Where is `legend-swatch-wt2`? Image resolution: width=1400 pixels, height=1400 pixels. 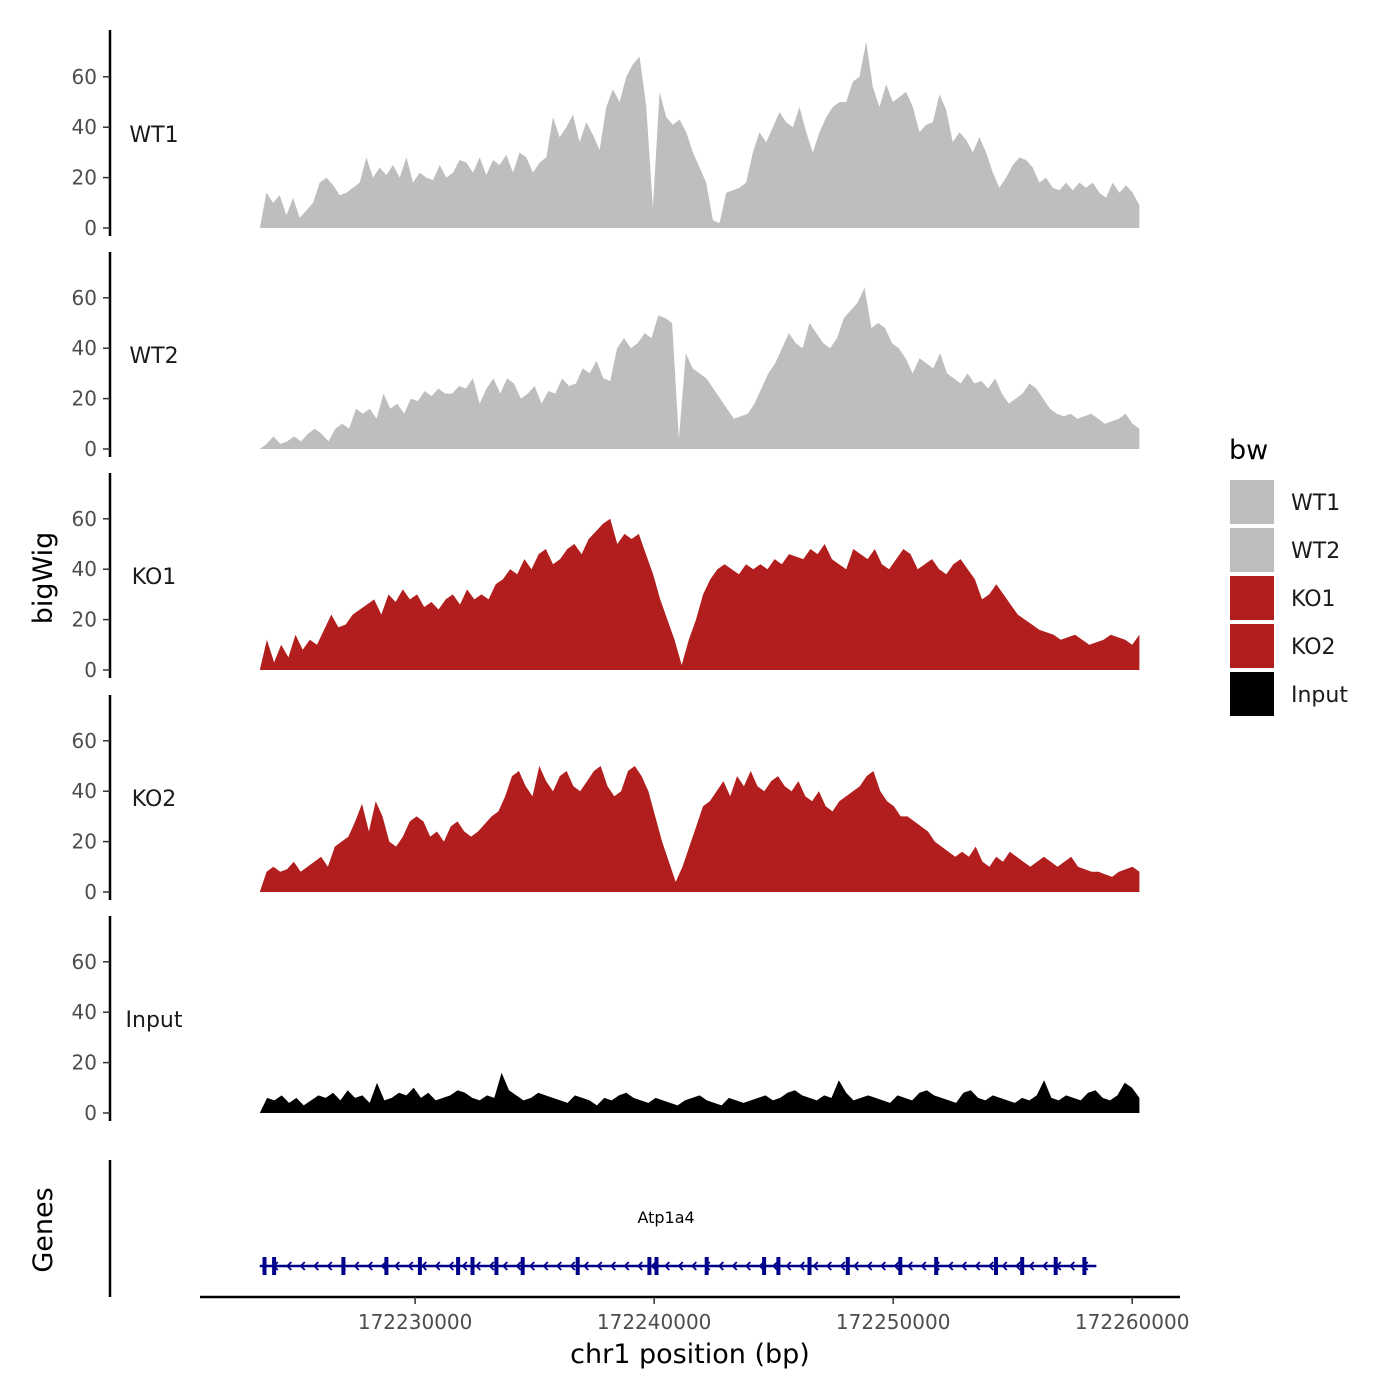 legend-swatch-wt2 is located at coordinates (1252, 550).